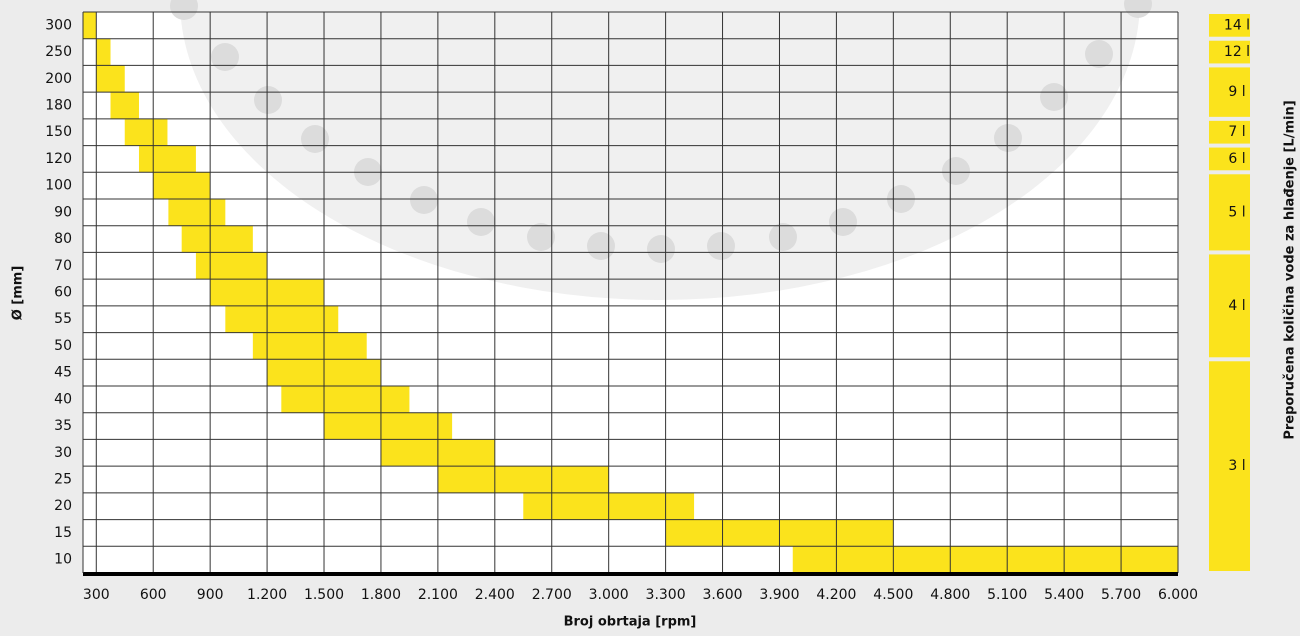 The width and height of the screenshot is (1300, 636). Describe the element at coordinates (438, 595) in the screenshot. I see `x-tick-label: 2.100` at that location.